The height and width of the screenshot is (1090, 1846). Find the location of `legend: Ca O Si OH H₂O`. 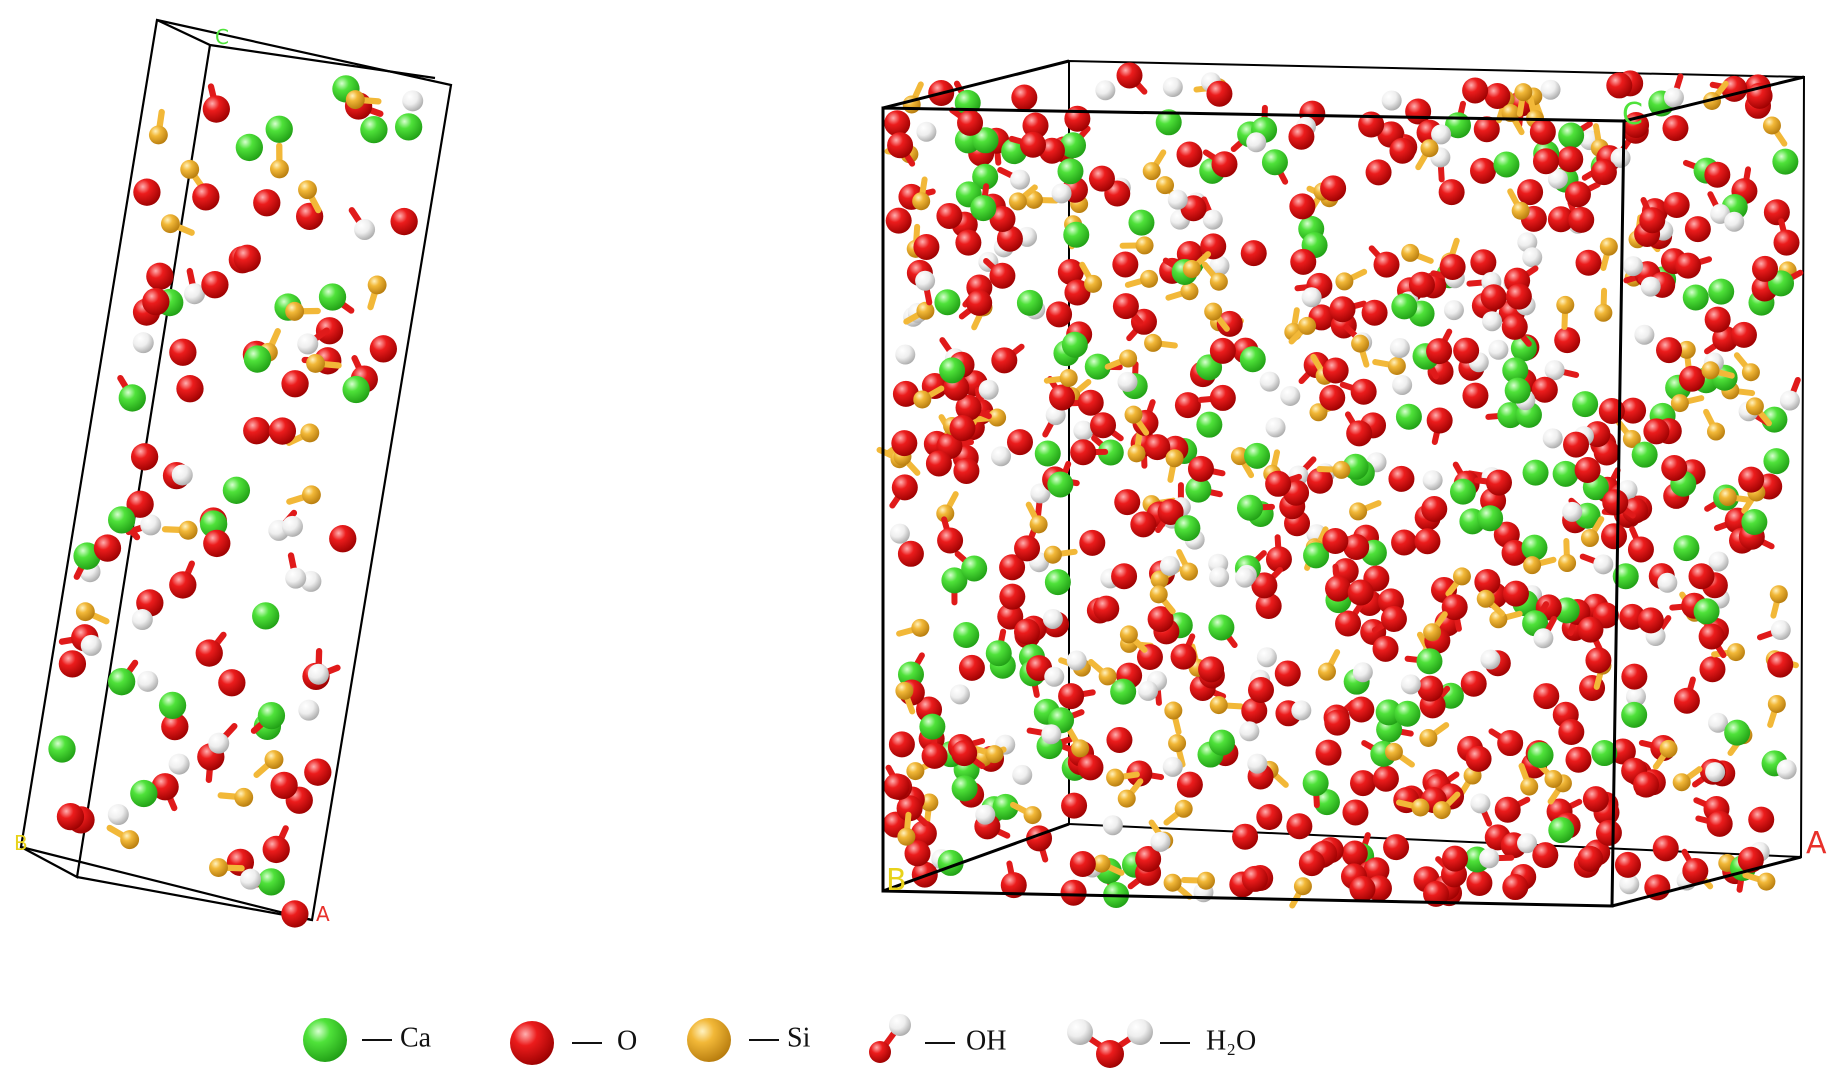

legend: Ca O Si OH H₂O is located at coordinates (779, 1041).